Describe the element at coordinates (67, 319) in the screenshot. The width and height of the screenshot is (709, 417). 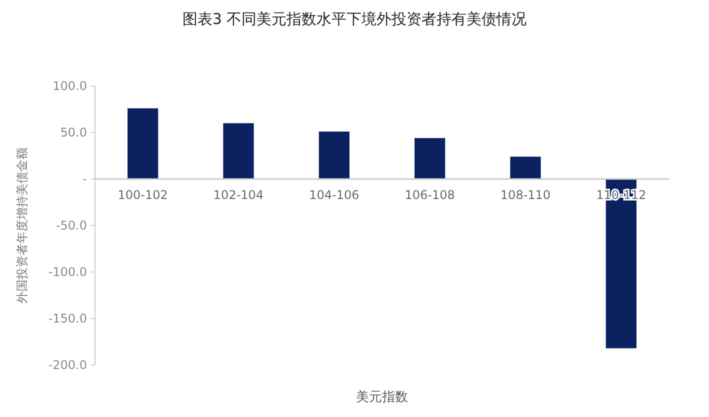
I see `y-tick-label: -150.0` at that location.